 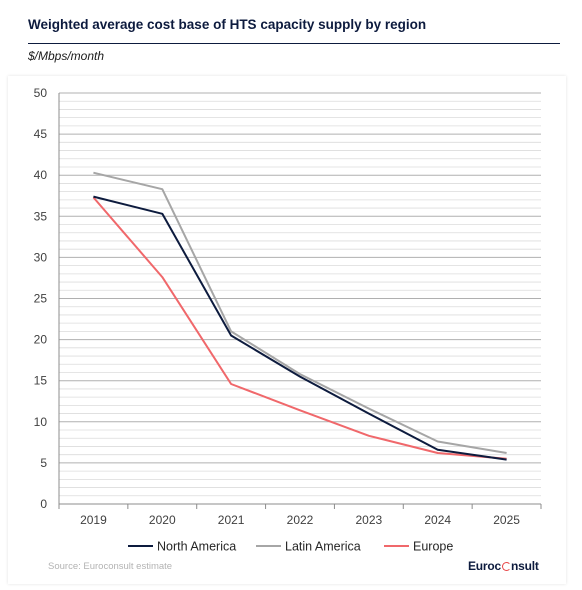 What do you see at coordinates (437, 520) in the screenshot?
I see `x-tick-label: 2024` at bounding box center [437, 520].